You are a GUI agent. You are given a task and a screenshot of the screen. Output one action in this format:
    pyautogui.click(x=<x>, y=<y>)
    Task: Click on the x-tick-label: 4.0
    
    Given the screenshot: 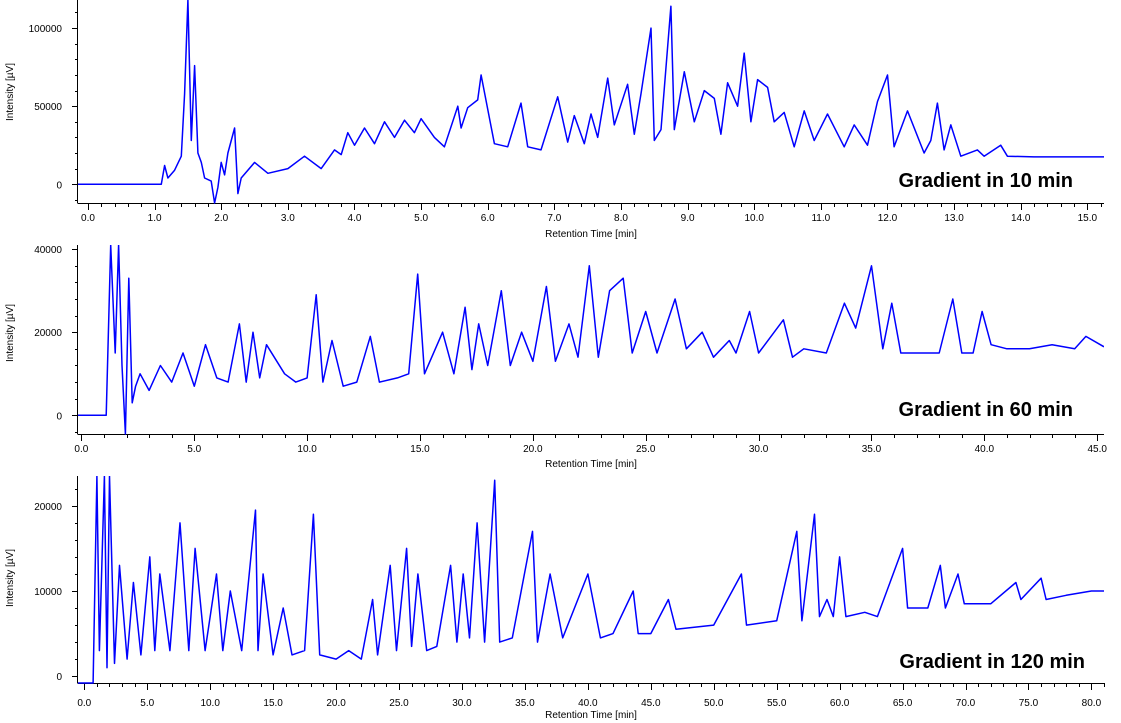 What is the action you would take?
    pyautogui.click(x=355, y=218)
    